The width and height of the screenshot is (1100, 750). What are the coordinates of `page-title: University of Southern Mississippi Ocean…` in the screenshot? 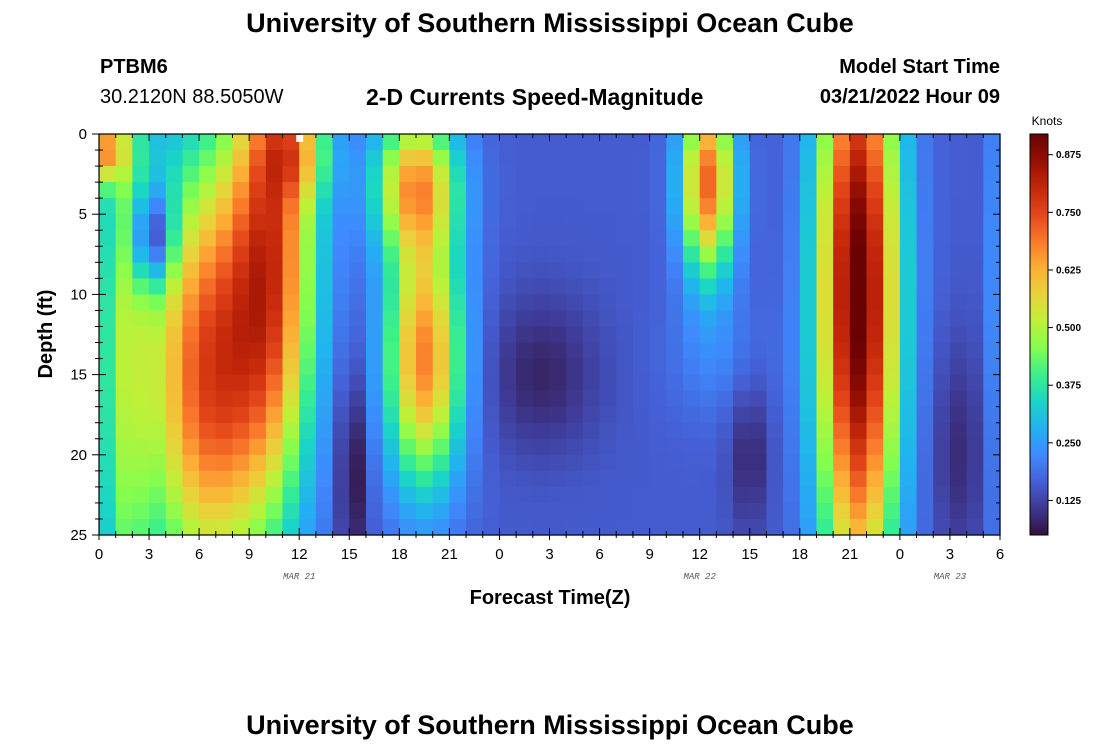 It's located at (550, 23).